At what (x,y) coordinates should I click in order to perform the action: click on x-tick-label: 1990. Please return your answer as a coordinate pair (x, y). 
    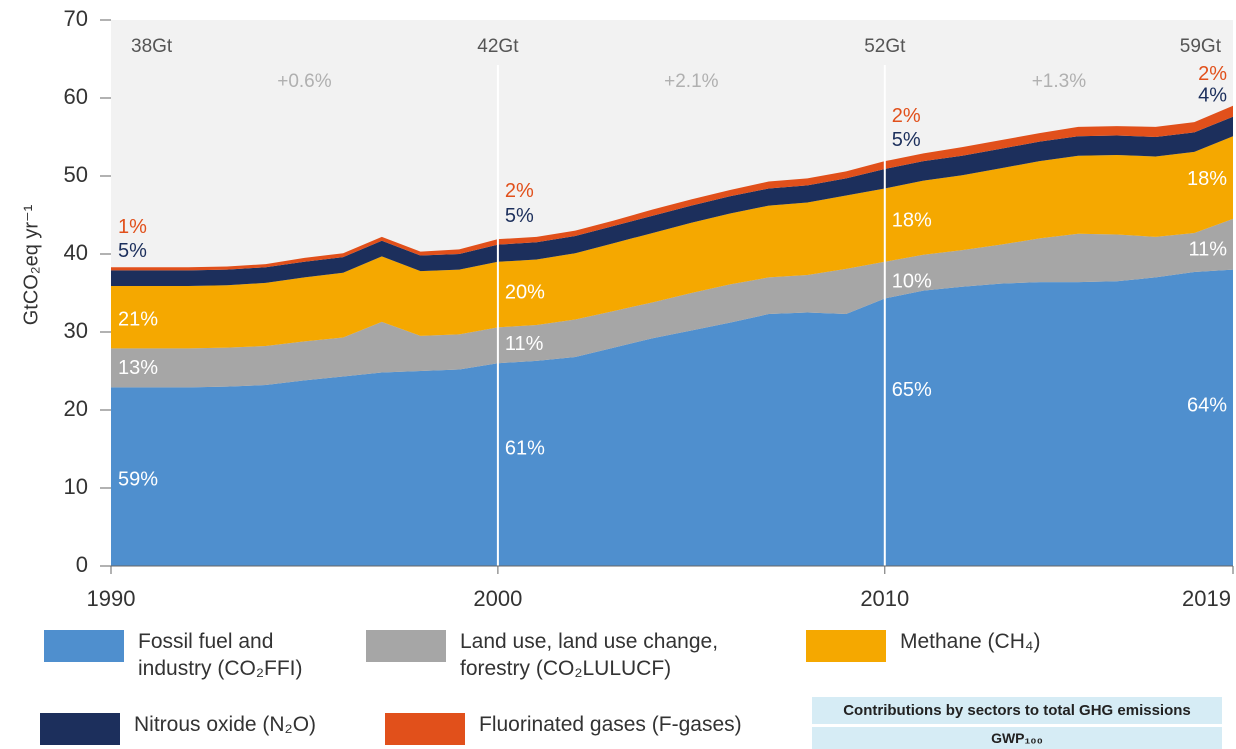
    Looking at the image, I should click on (111, 598).